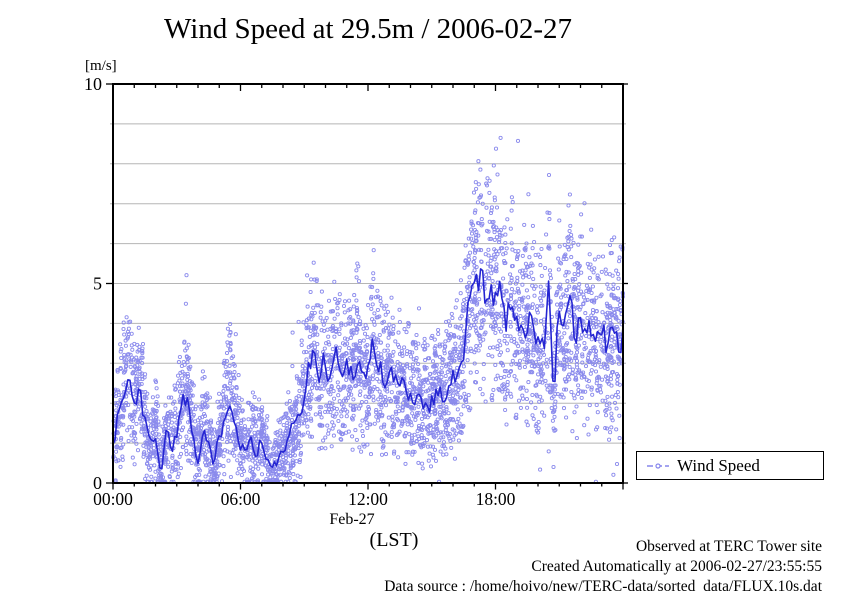 The height and width of the screenshot is (595, 842). Describe the element at coordinates (97, 284) in the screenshot. I see `svg-text: 5` at that location.